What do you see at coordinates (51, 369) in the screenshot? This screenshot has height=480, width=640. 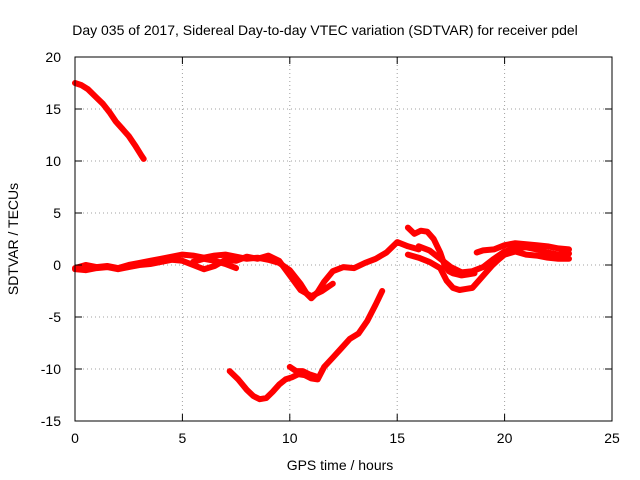 I see `y-tick-label: -10` at bounding box center [51, 369].